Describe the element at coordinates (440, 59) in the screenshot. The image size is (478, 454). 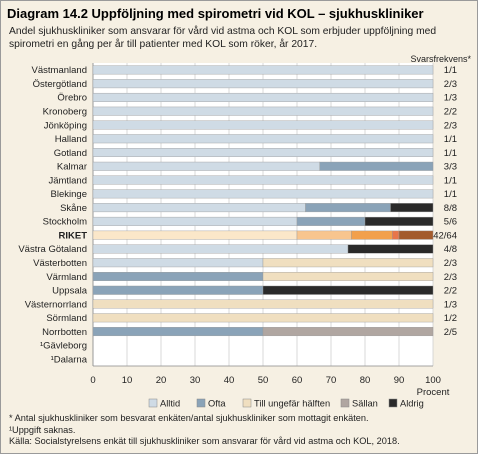
I see `response-rate-header: Svarsfrekvens*` at that location.